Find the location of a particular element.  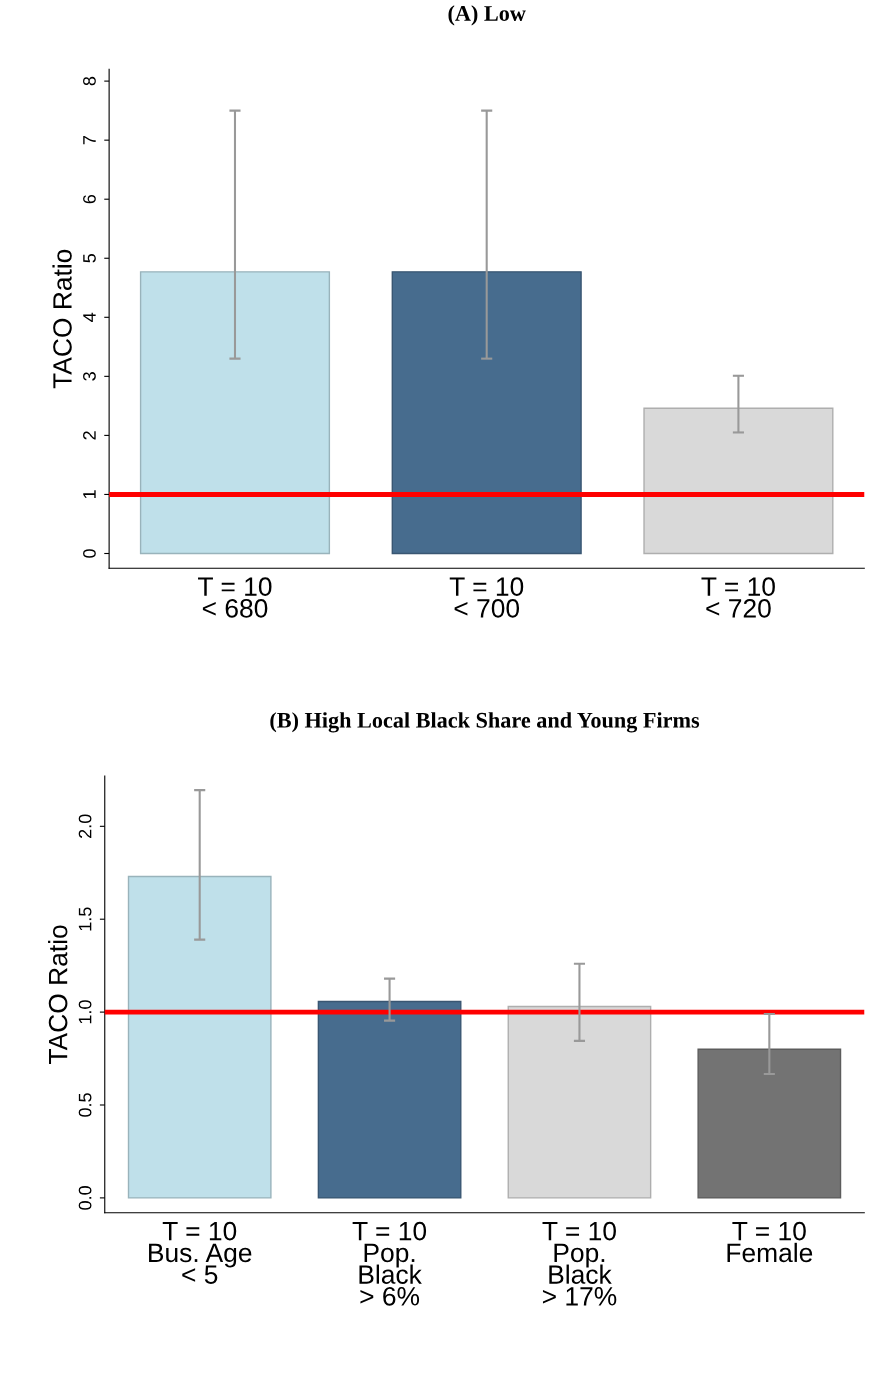

y-tick-label: 1 is located at coordinates (89, 494).